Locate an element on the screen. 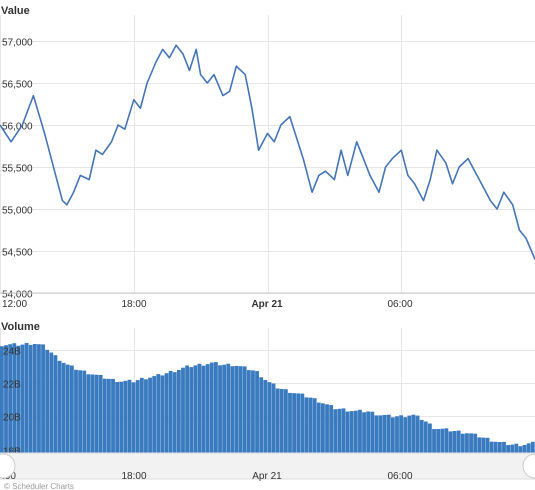 The width and height of the screenshot is (535, 490). navigator-strip is located at coordinates (267, 466).